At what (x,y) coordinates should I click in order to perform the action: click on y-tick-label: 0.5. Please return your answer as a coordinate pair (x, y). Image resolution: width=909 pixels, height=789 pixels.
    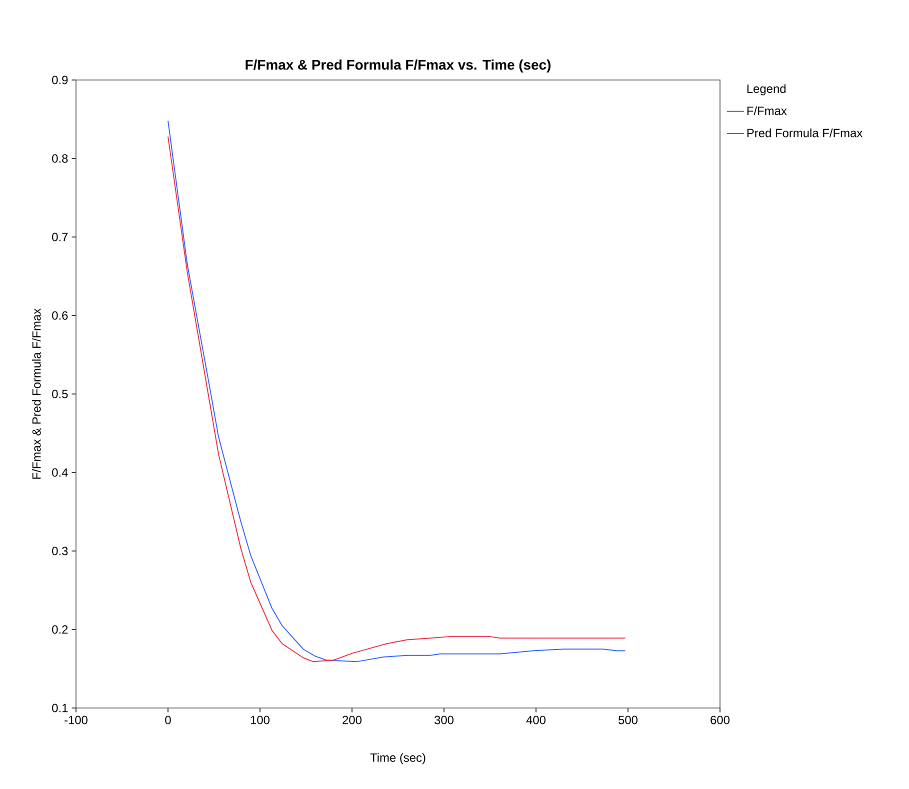
    Looking at the image, I should click on (60, 394).